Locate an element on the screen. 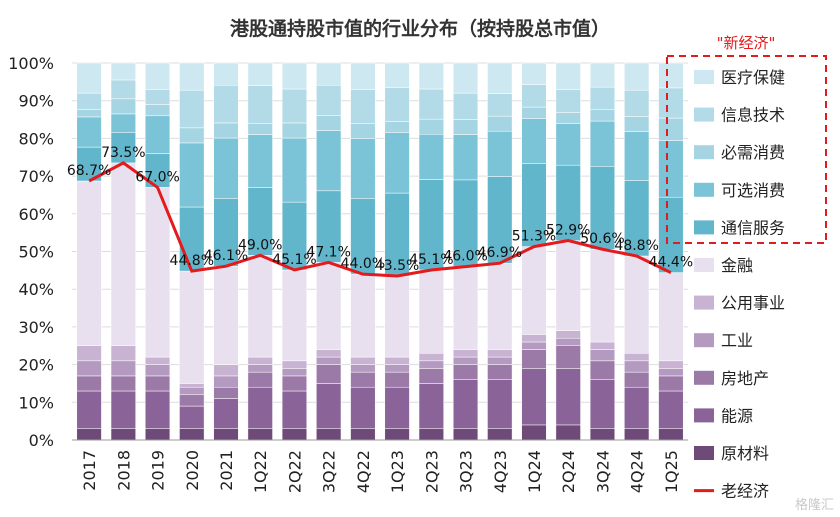 The height and width of the screenshot is (517, 840). x-tick-label: 1Q25 is located at coordinates (671, 471).